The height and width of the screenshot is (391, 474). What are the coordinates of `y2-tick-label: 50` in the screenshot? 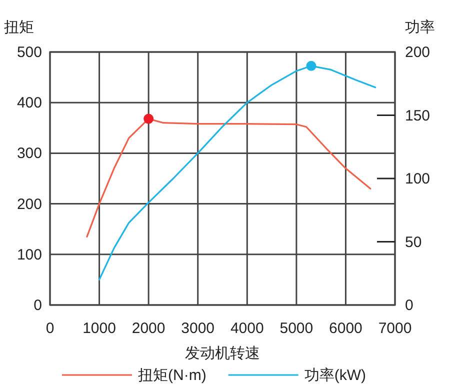 It's located at (413, 242).